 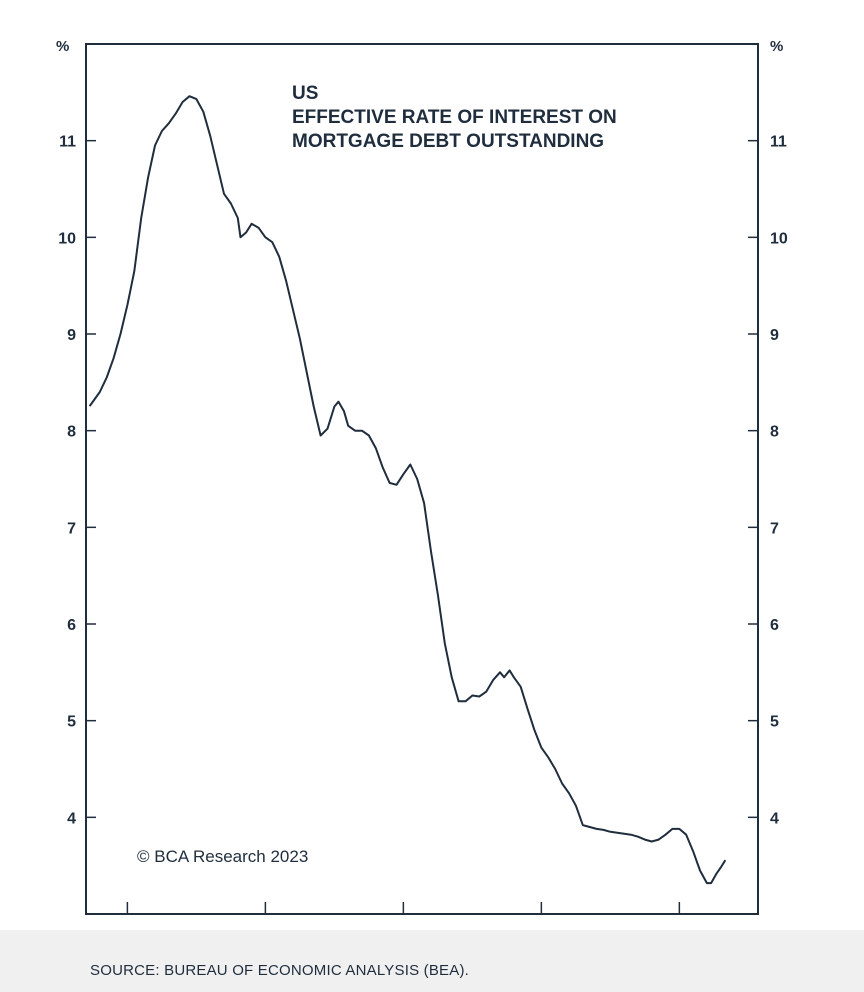 I want to click on y-tick-label-left: 8, so click(x=71, y=432).